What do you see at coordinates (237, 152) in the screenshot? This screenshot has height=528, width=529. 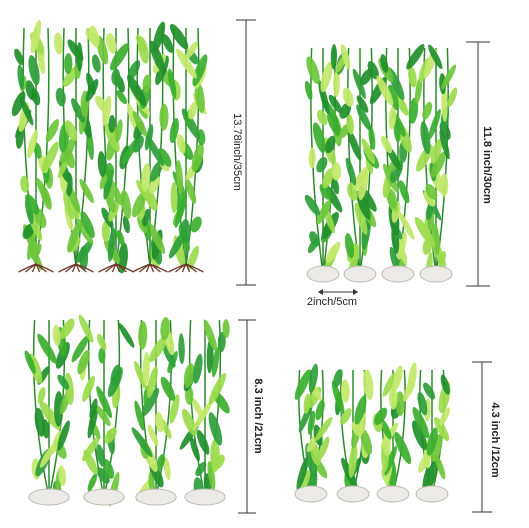 I see `height-label: 13.78inch/35cm` at bounding box center [237, 152].